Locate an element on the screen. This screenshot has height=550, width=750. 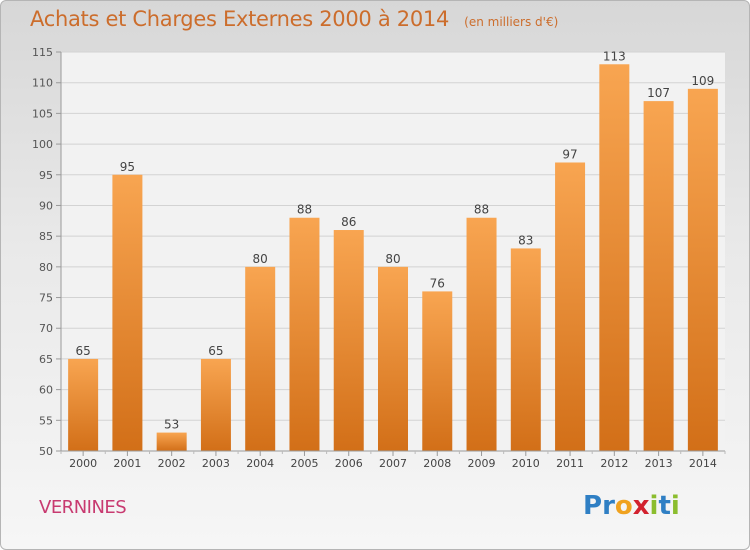
y-tick-label: 110 is located at coordinates (42, 83).